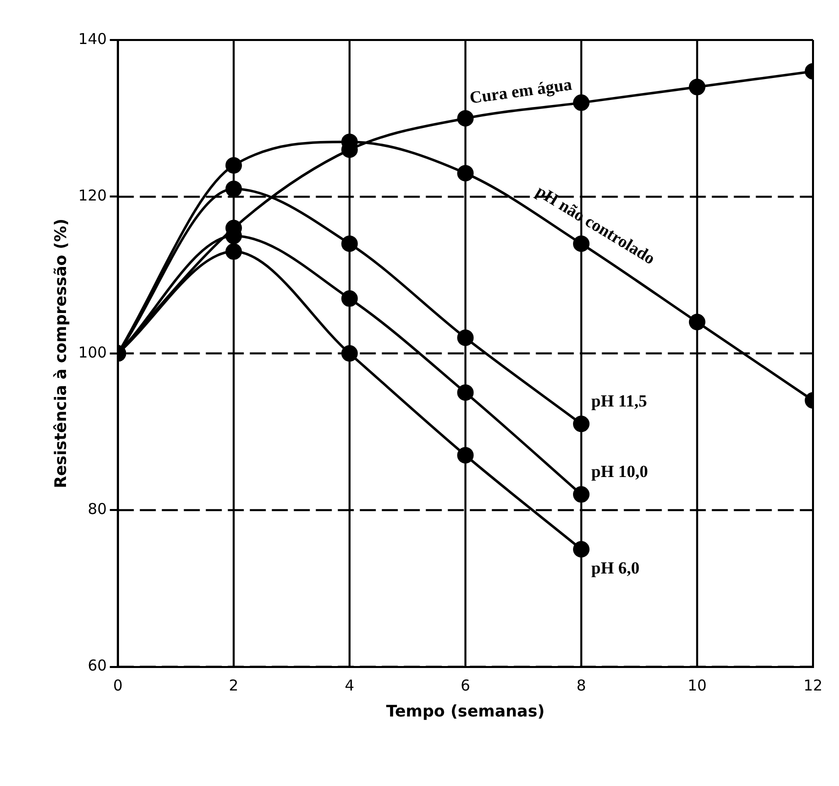 This screenshot has width=839, height=786. What do you see at coordinates (92, 352) in the screenshot?
I see `y-tick-label: 100` at bounding box center [92, 352].